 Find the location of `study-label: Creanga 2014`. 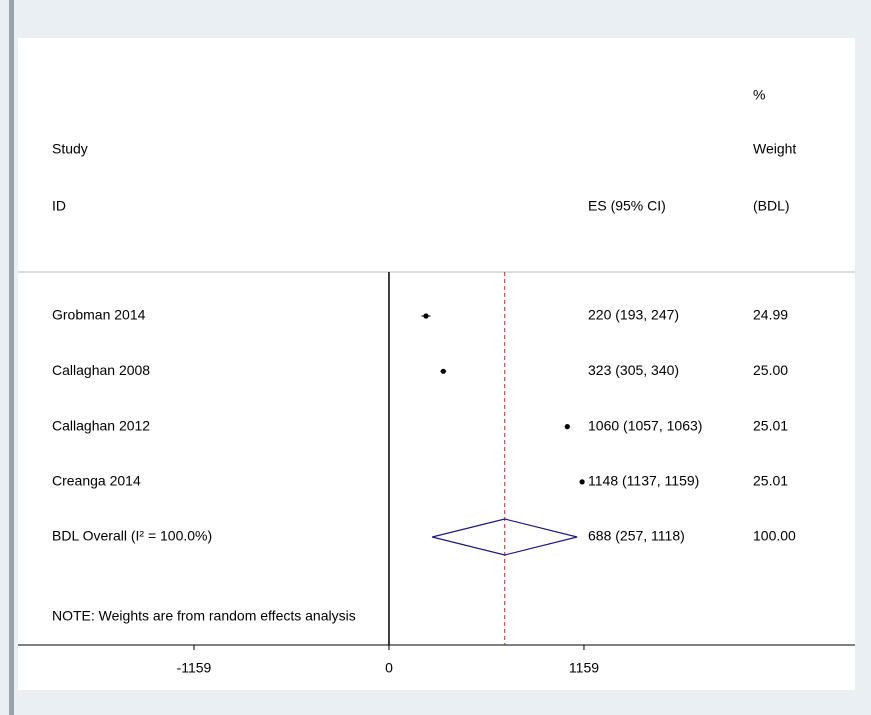

study-label: Creanga 2014 is located at coordinates (96, 481).